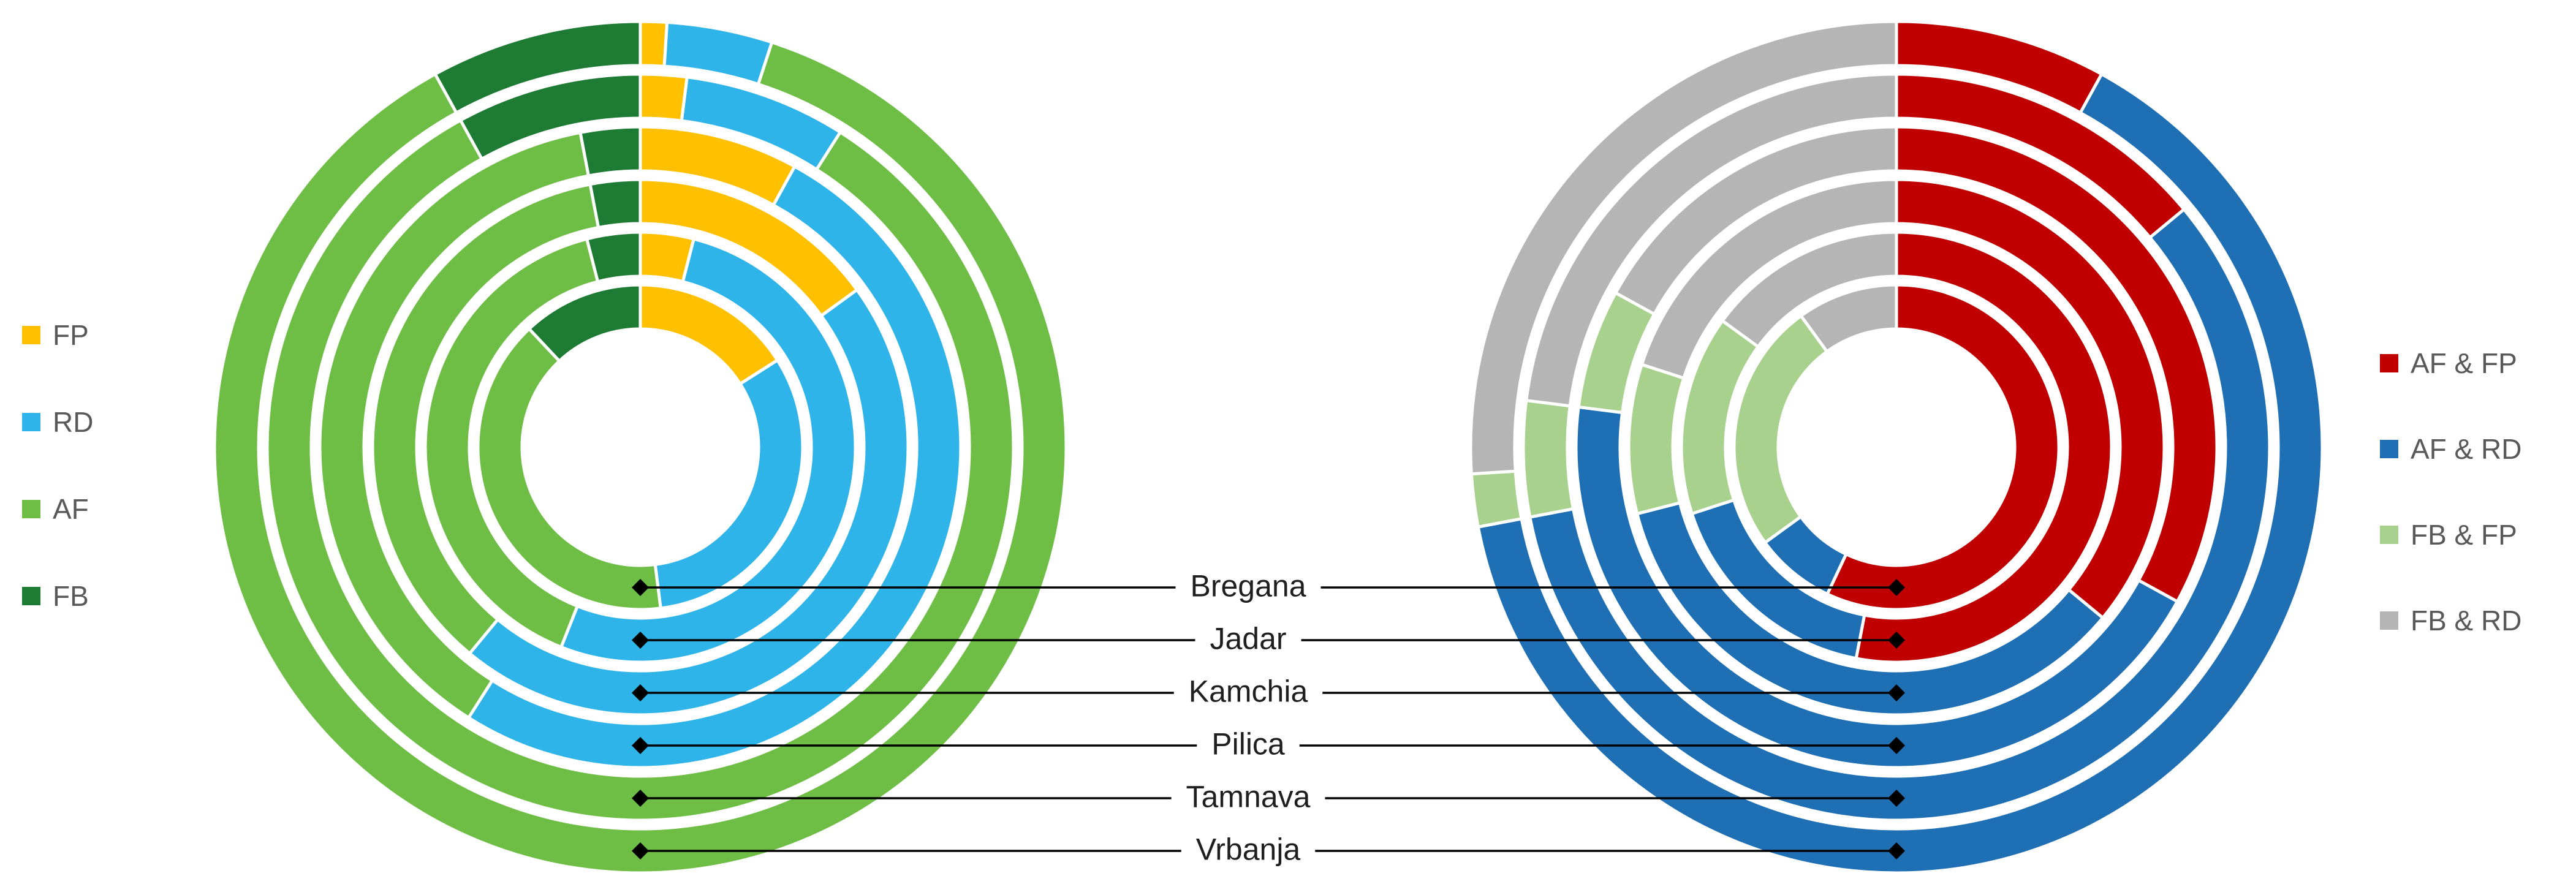  I want to click on left-slice-vrbanja-fb, so click(537, 67).